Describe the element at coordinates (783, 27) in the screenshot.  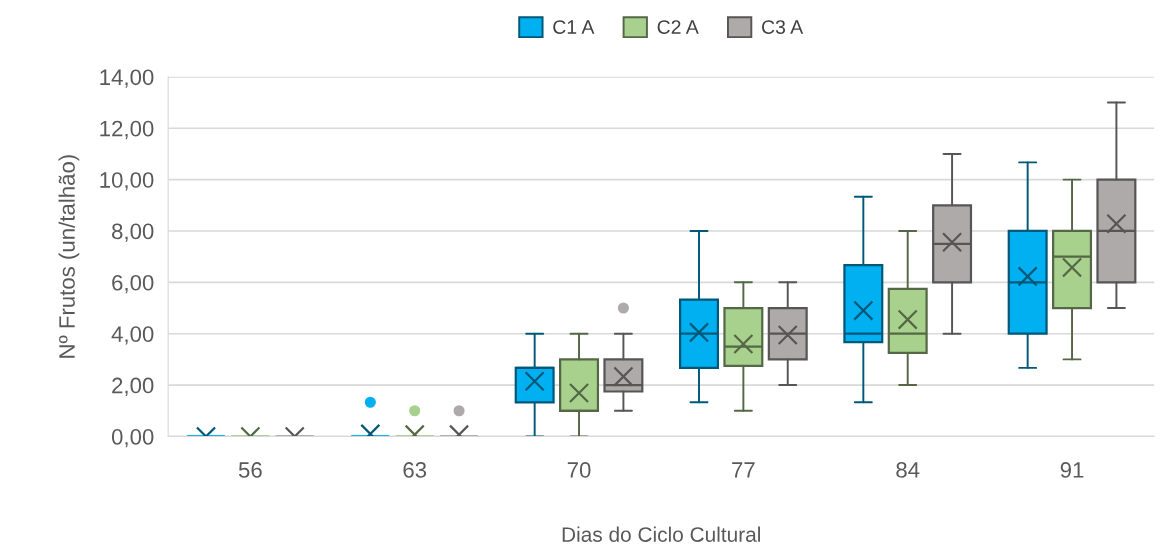
I see `legend-label: C3 A` at that location.